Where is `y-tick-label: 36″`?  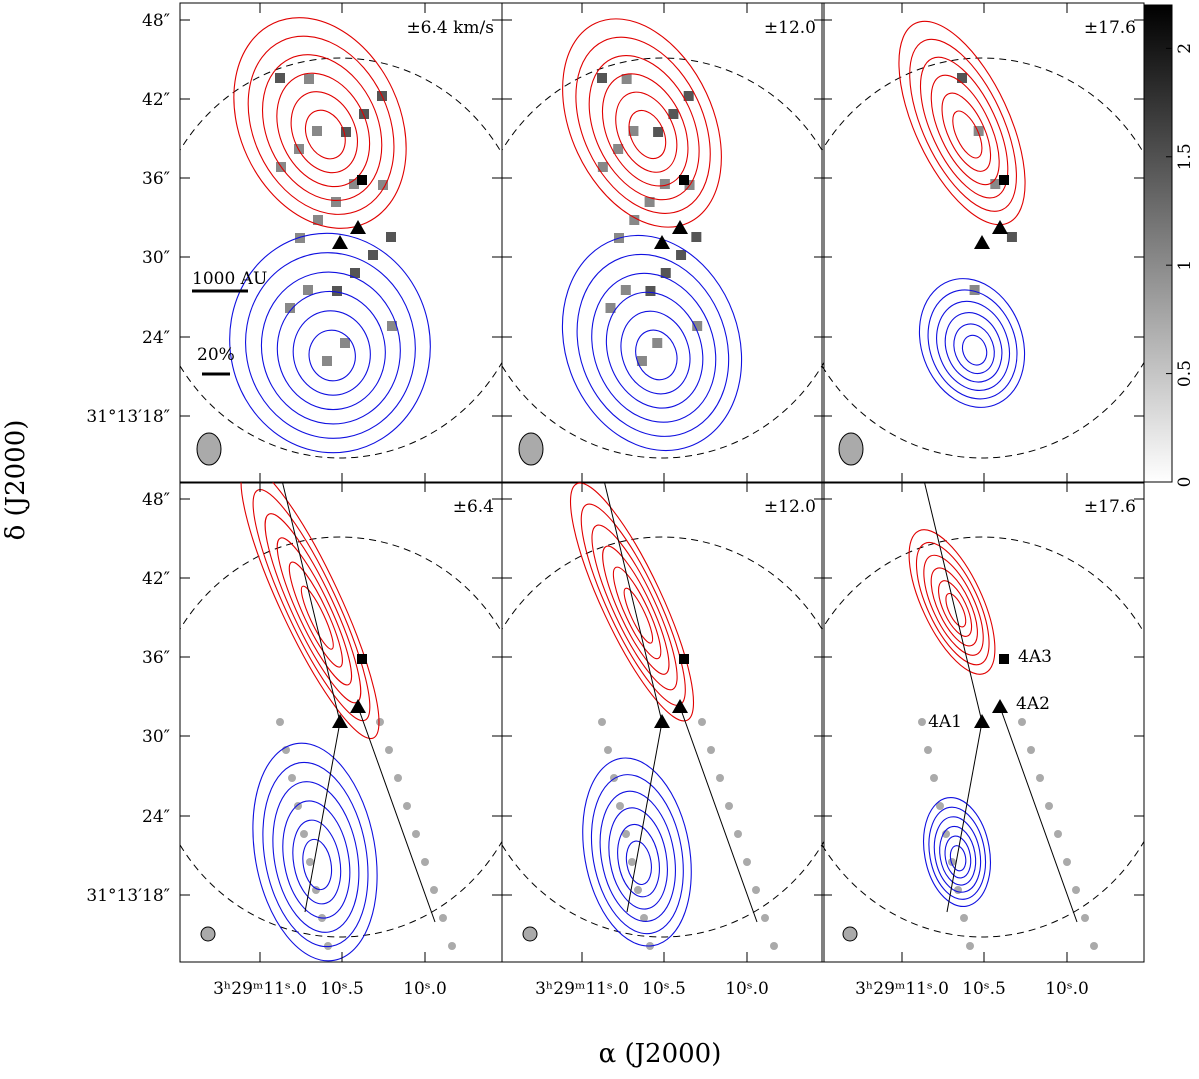 y-tick-label: 36″ is located at coordinates (156, 658).